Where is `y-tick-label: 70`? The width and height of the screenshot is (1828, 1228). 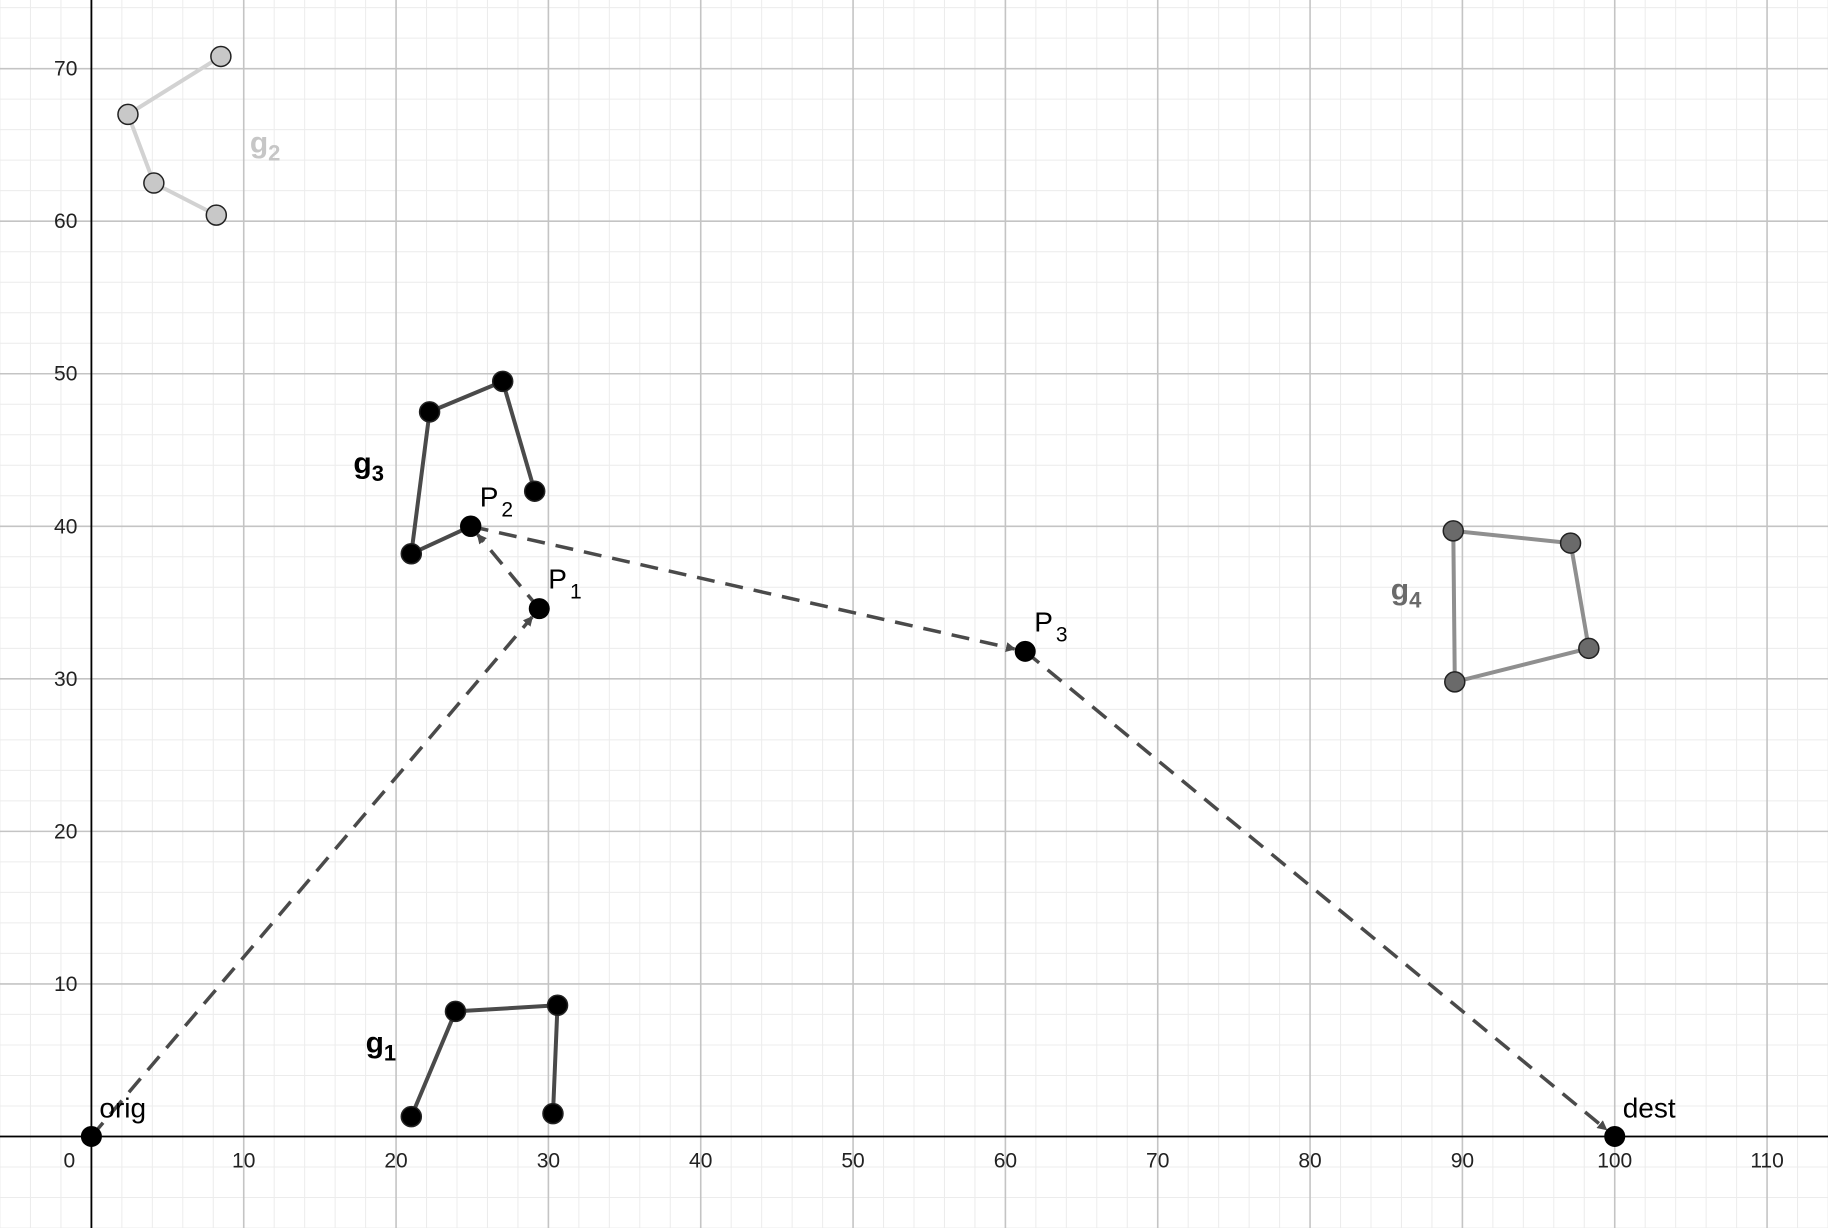 y-tick-label: 70 is located at coordinates (65, 69).